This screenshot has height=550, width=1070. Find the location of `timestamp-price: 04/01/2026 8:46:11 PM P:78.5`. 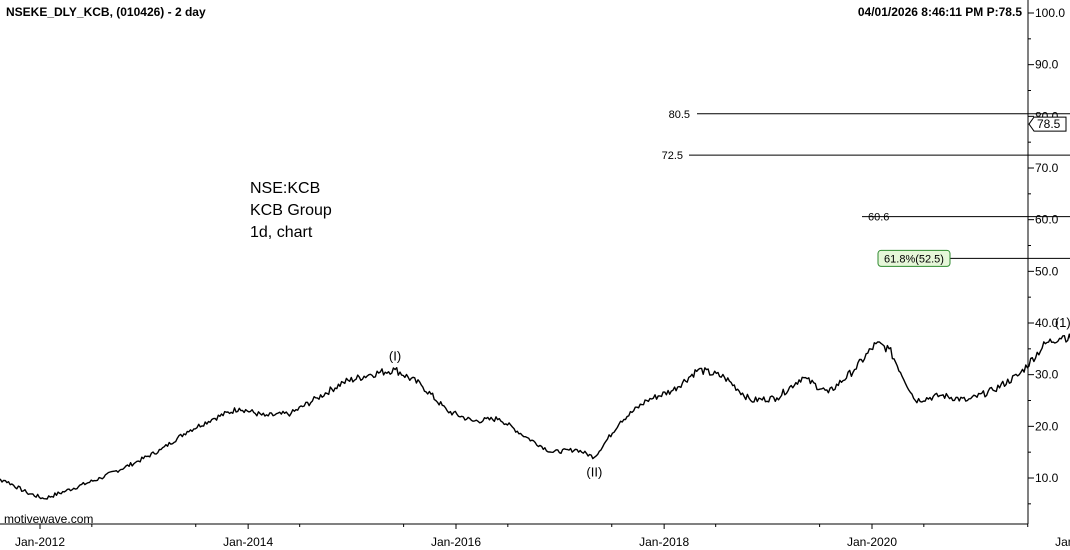

timestamp-price: 04/01/2026 8:46:11 PM P:78.5 is located at coordinates (939, 12).